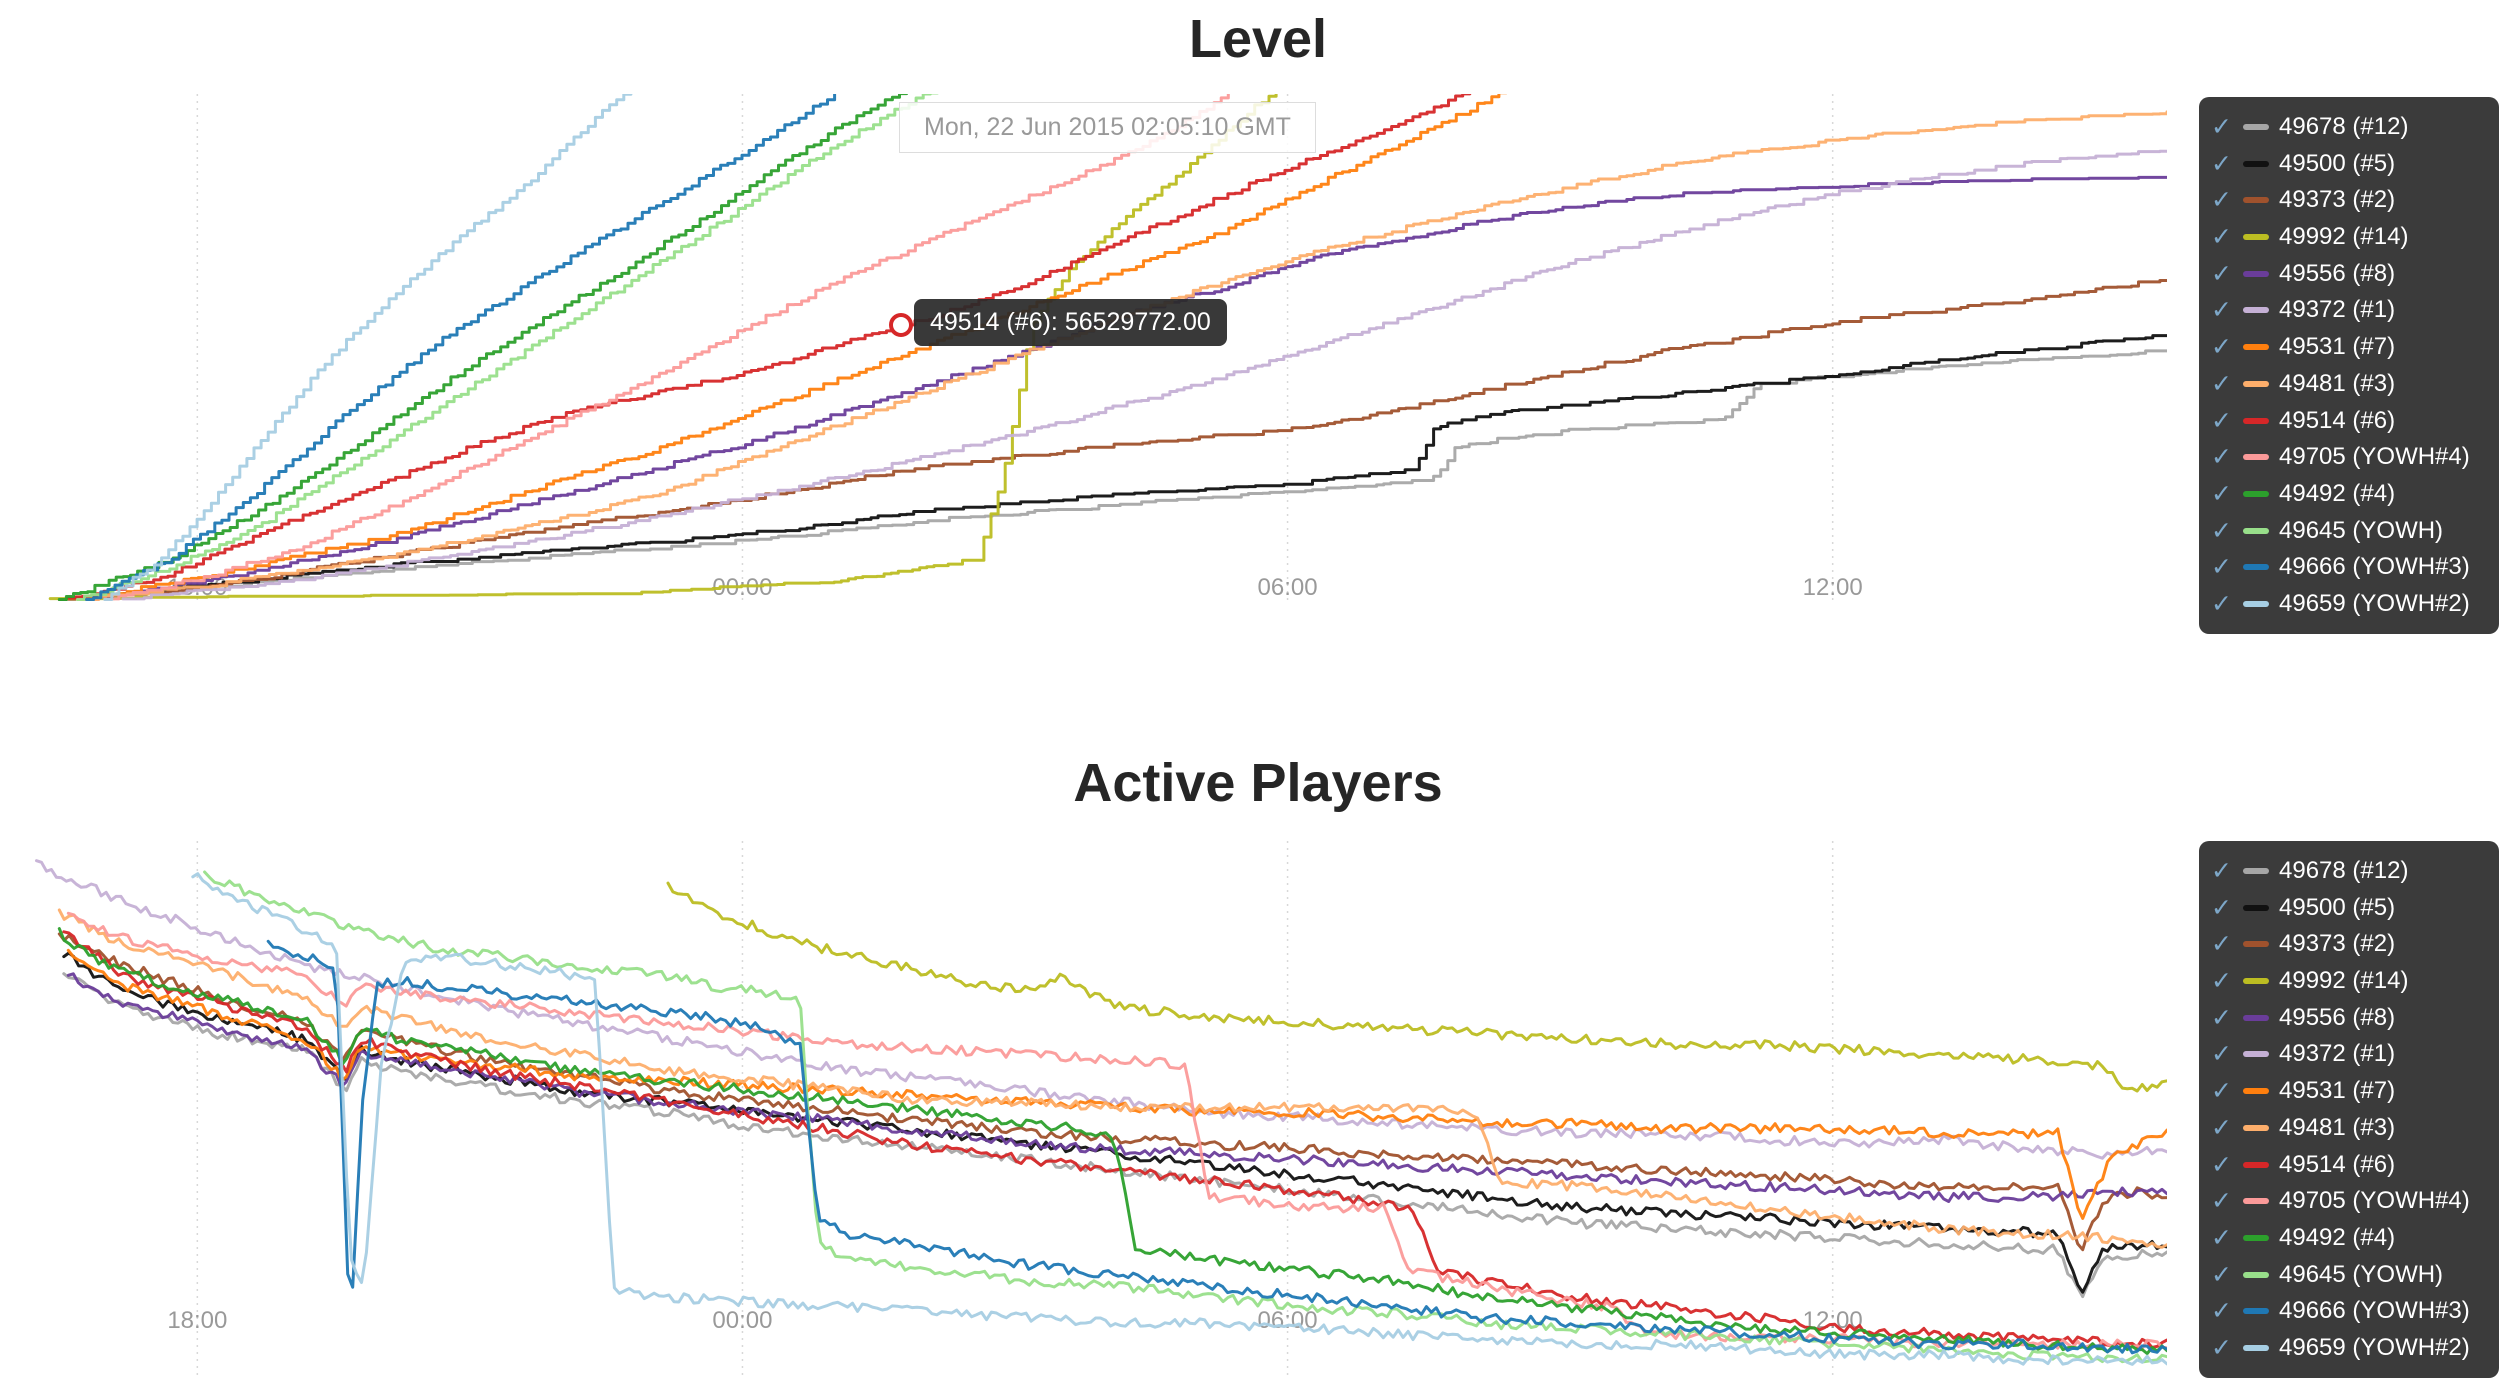 The image size is (2516, 1384). What do you see at coordinates (1288, 587) in the screenshot?
I see `x-tick-label: 06:00` at bounding box center [1288, 587].